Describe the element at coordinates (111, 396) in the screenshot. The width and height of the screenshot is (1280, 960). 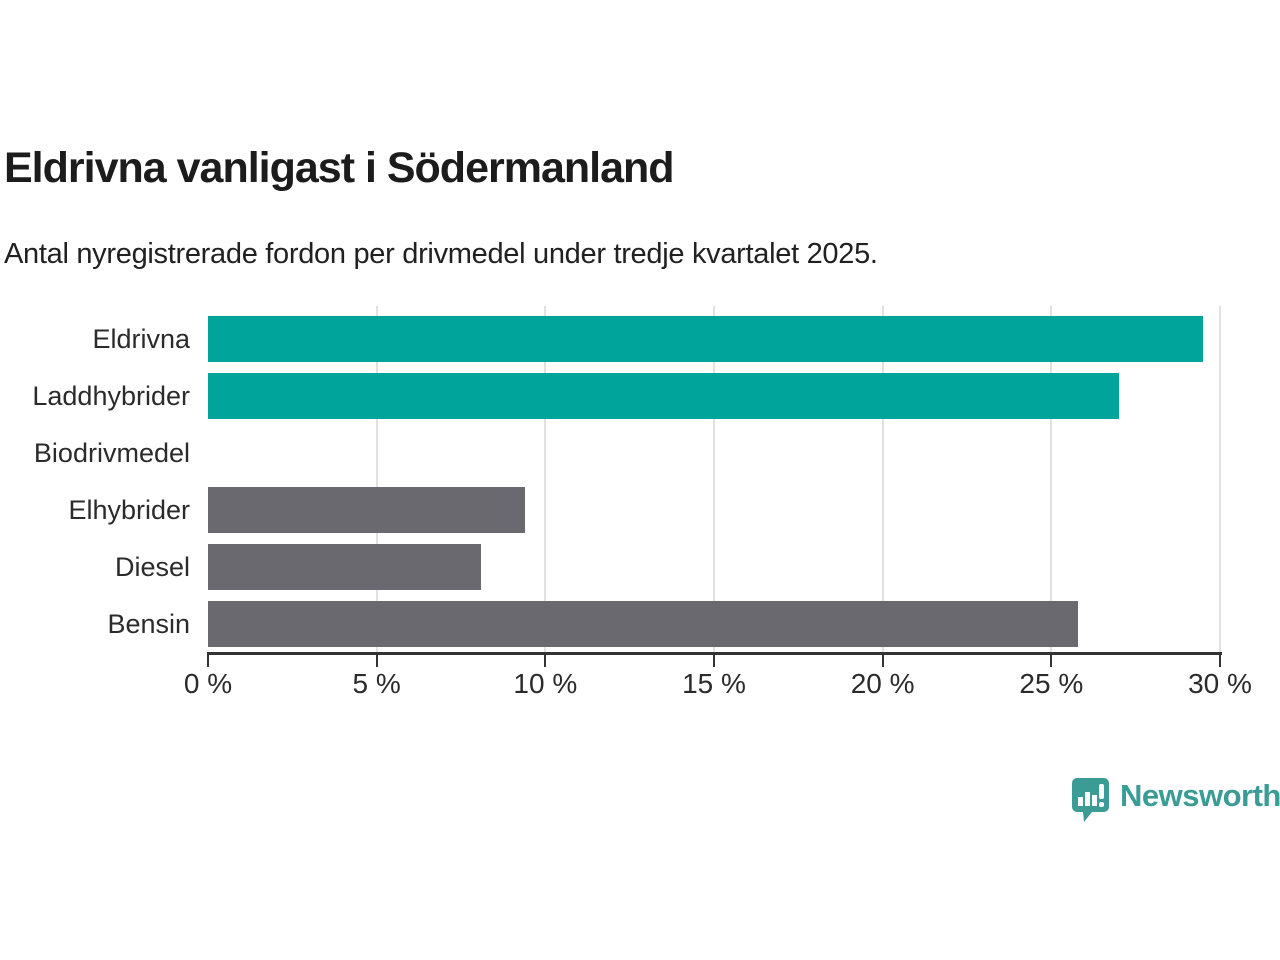
I see `category-label: Laddhybrider` at that location.